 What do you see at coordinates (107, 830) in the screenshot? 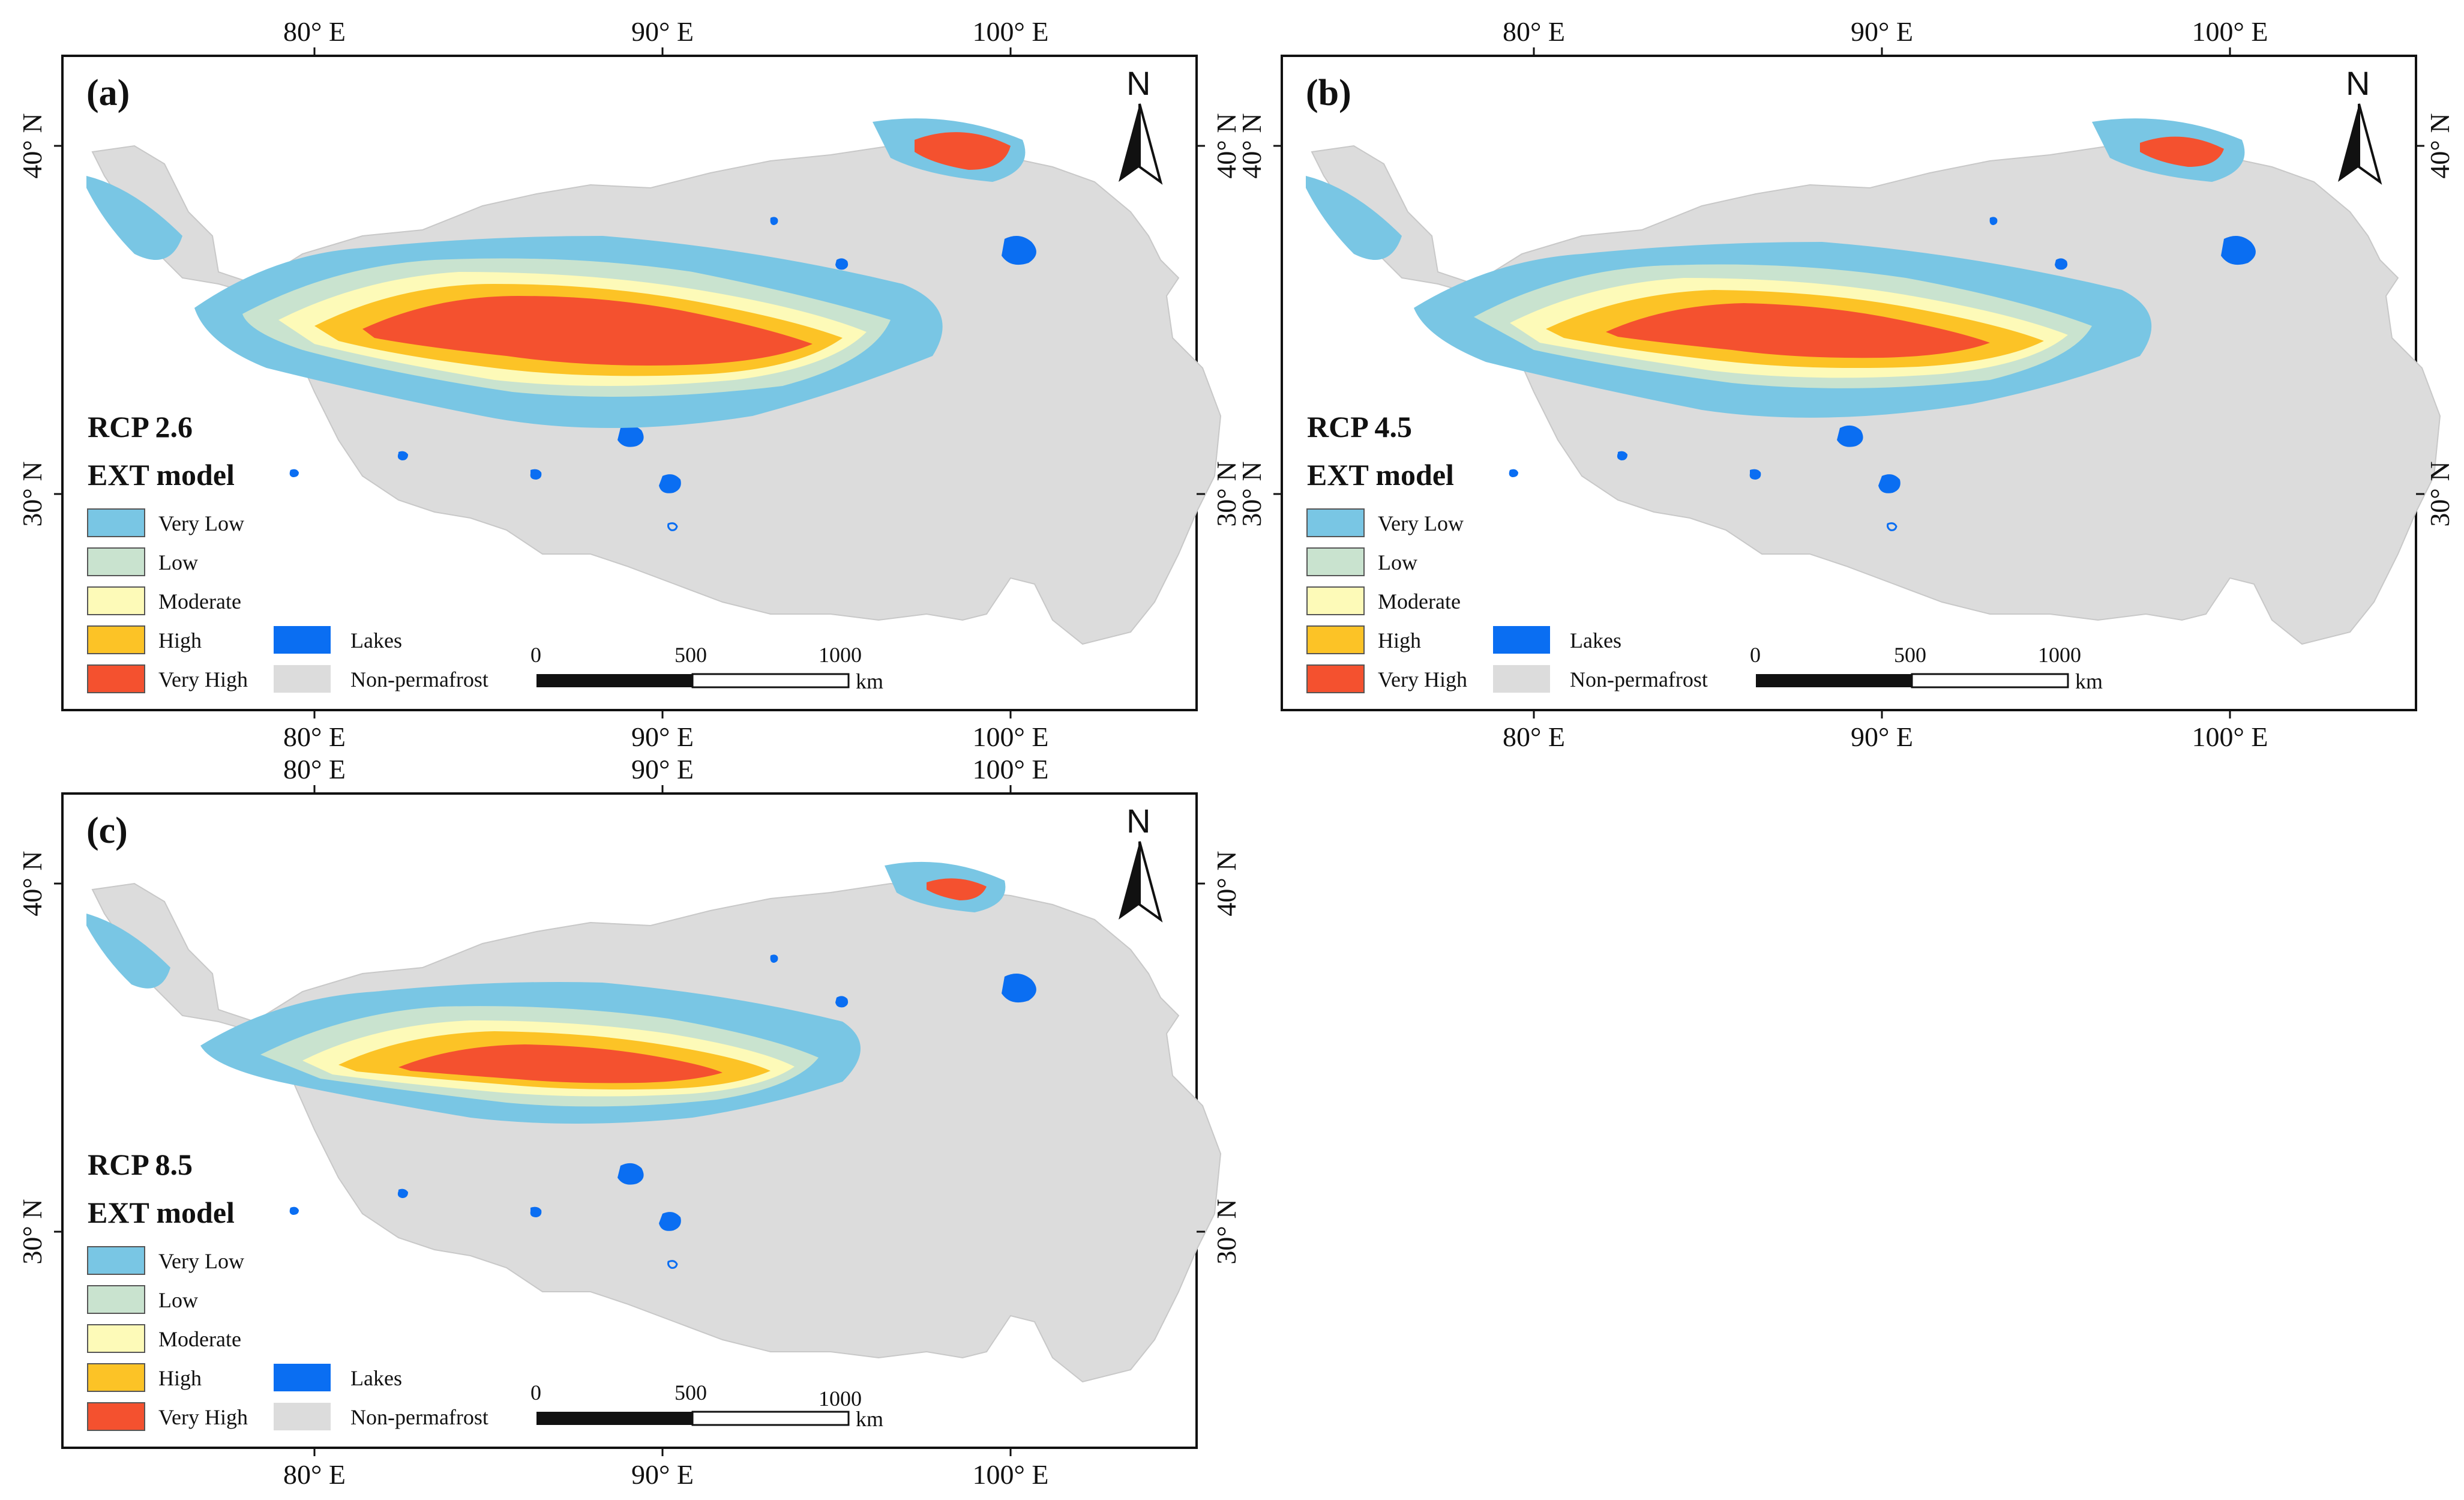
I see `panel-letter: (c)` at bounding box center [107, 830].